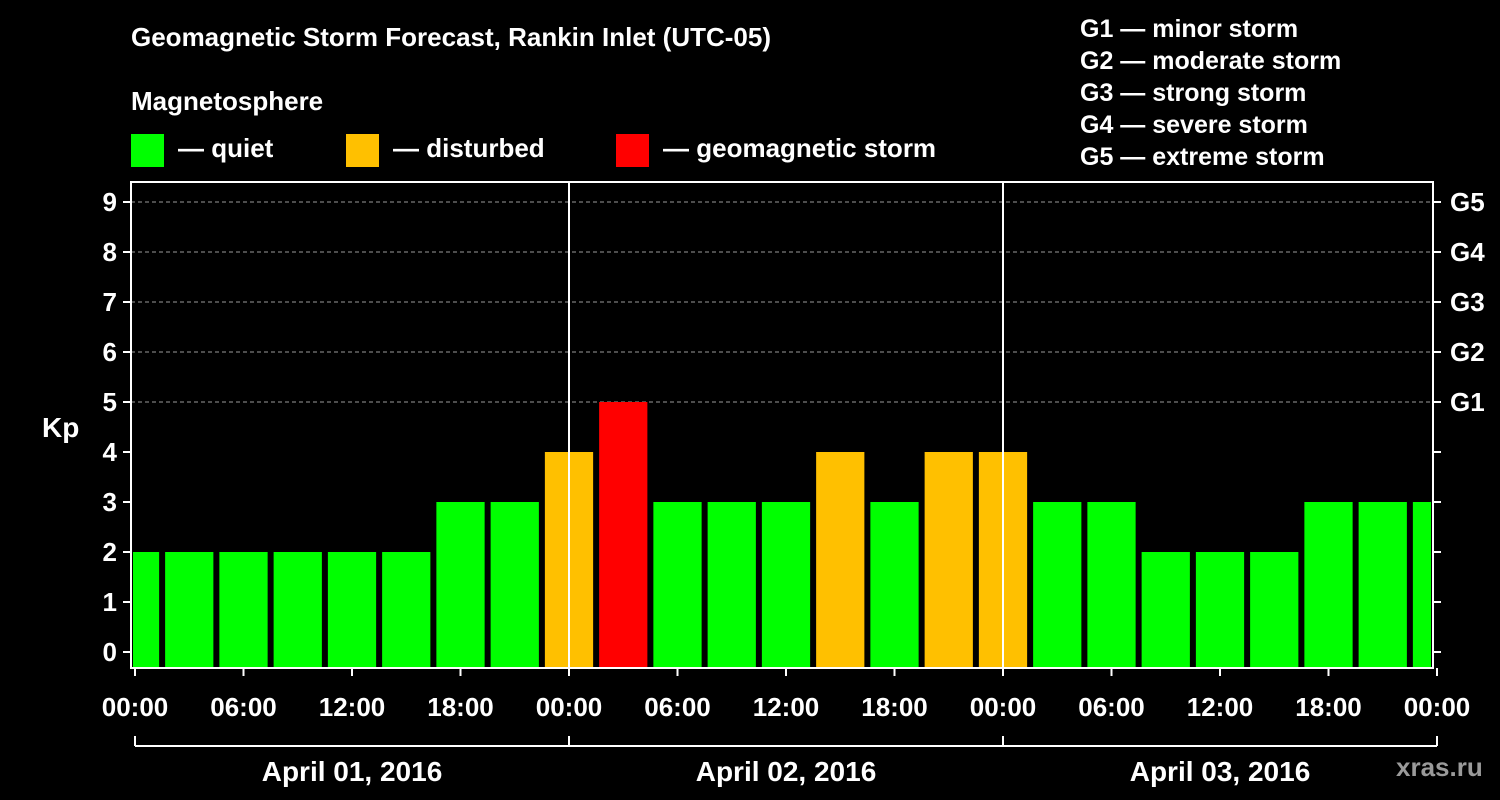 The height and width of the screenshot is (800, 1500). Describe the element at coordinates (110, 652) in the screenshot. I see `y-tick-label-0: 0` at that location.